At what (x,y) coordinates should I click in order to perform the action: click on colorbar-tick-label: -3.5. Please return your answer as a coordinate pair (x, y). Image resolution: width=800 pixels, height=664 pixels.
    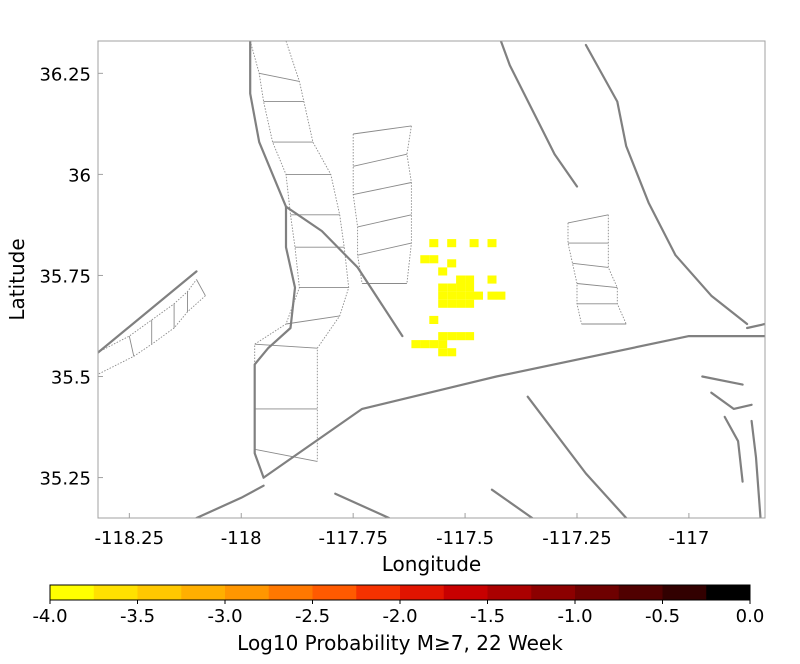
    Looking at the image, I should click on (137, 616).